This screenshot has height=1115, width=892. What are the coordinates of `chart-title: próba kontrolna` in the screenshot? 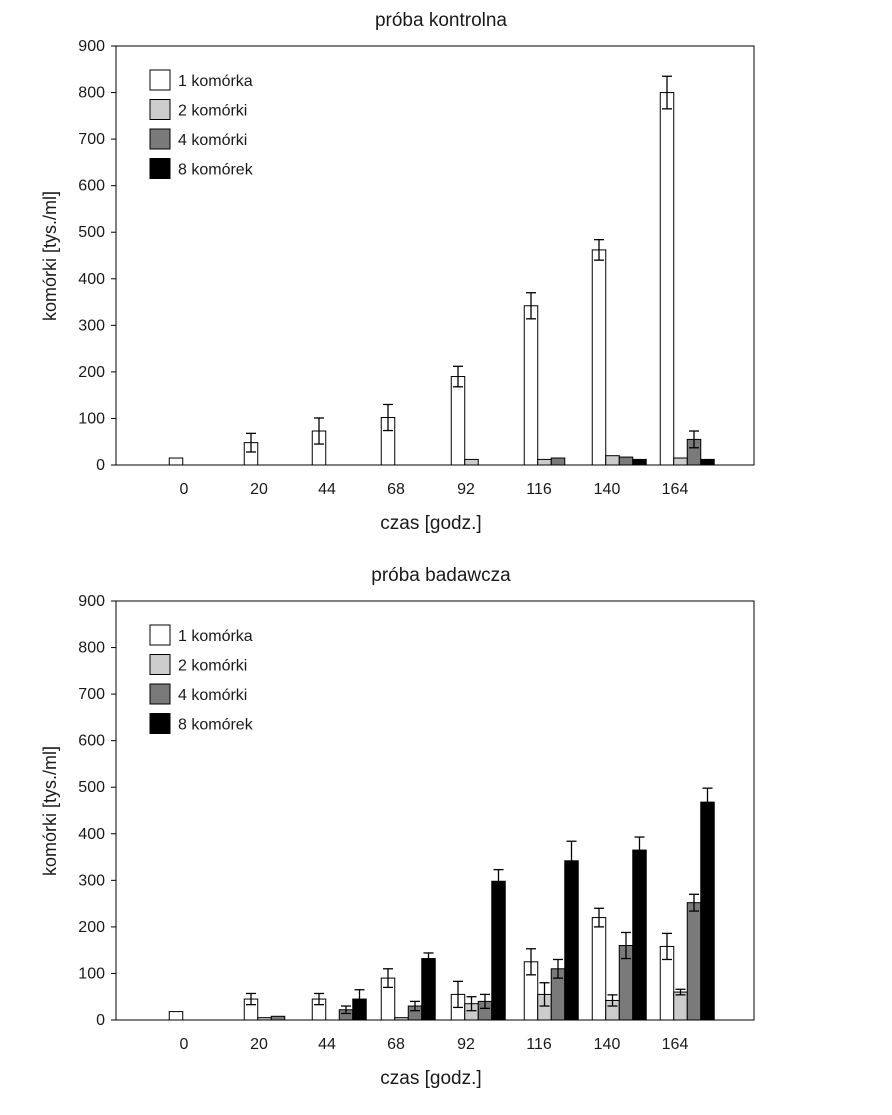 It's located at (441, 20).